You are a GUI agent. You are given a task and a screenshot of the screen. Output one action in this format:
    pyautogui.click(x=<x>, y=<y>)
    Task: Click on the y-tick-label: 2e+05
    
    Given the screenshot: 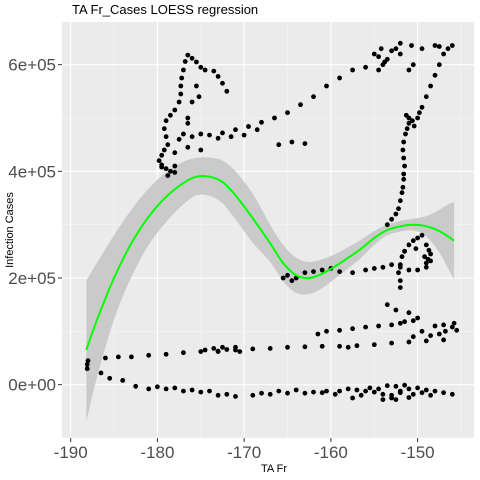 What is the action you would take?
    pyautogui.click(x=32, y=278)
    